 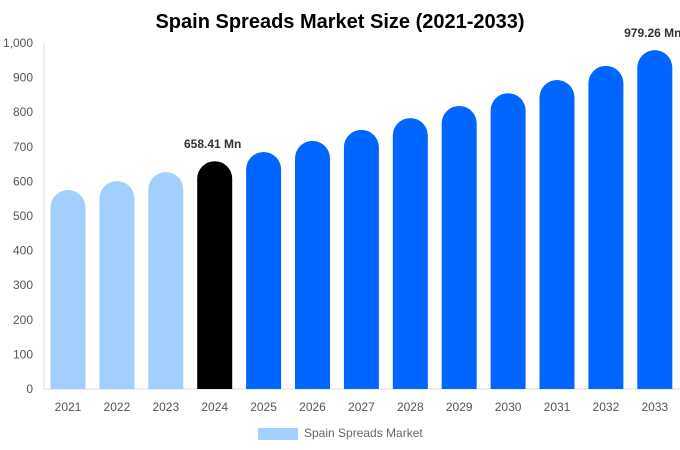 What do you see at coordinates (264, 270) in the screenshot?
I see `bar-2025` at bounding box center [264, 270].